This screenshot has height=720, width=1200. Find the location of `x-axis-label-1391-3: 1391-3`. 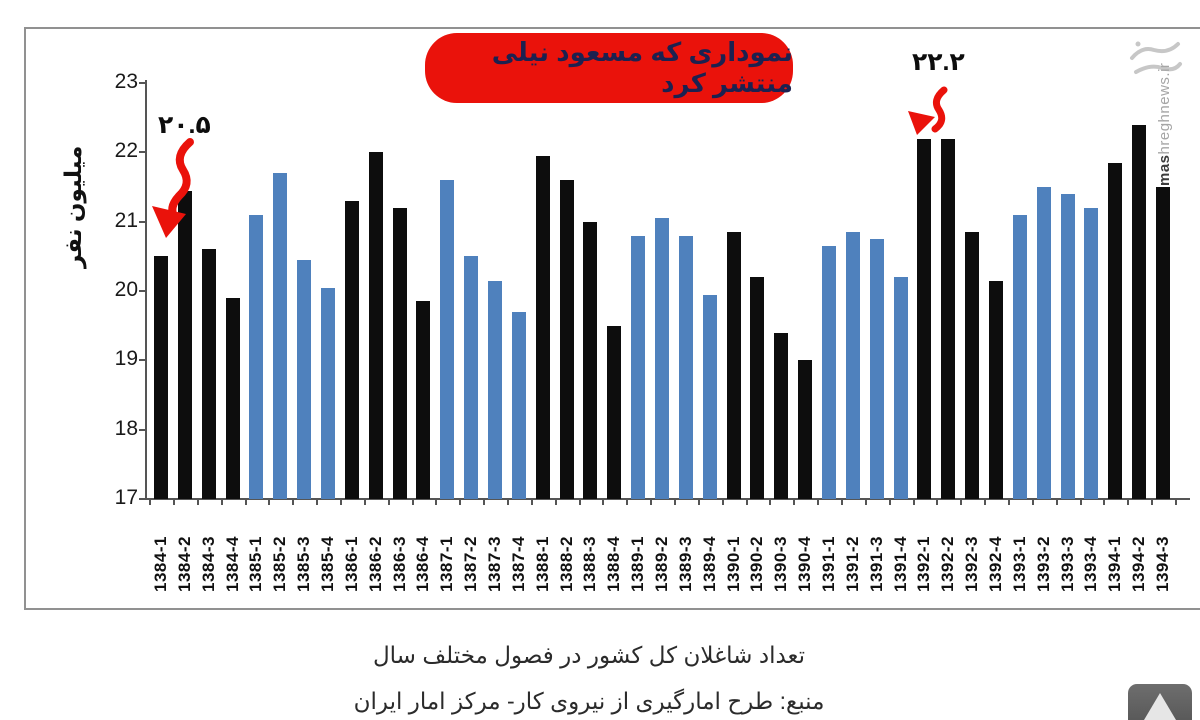

x-axis-label-1391-3: 1391-3 is located at coordinates (876, 564).